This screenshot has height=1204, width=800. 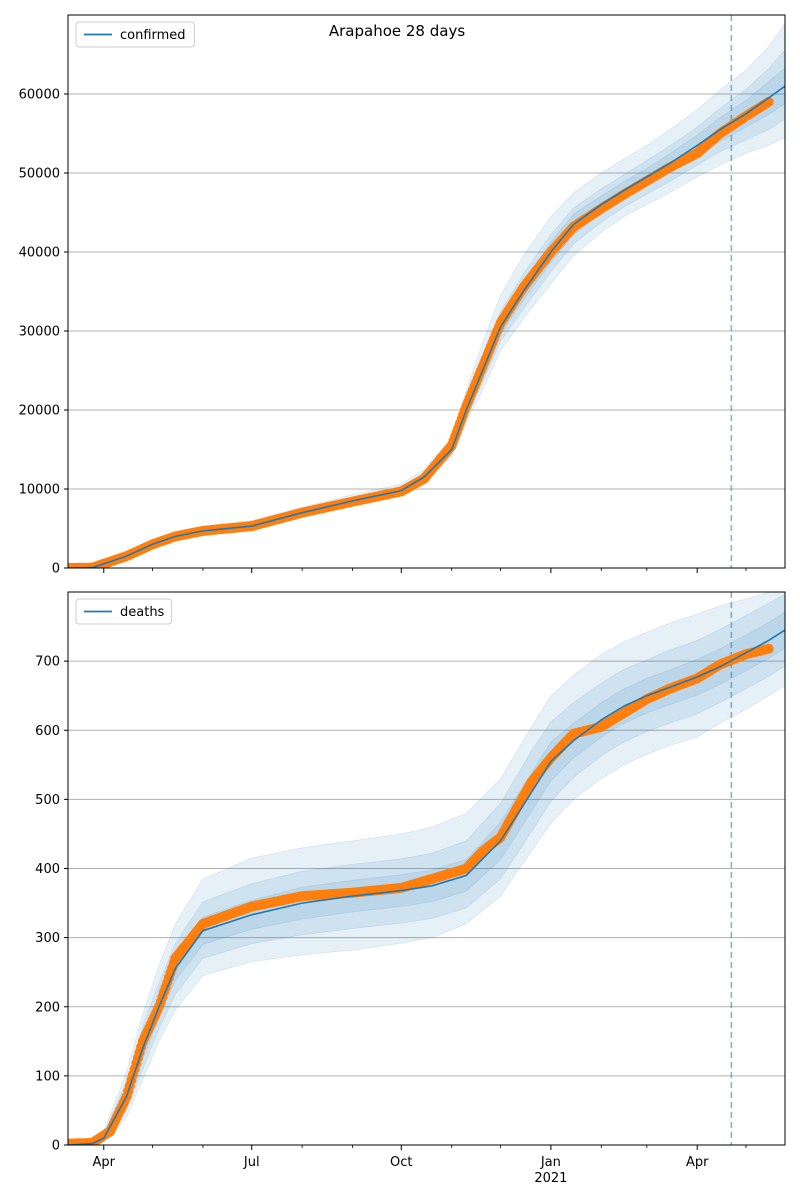 I want to click on y-tick-label: 50000, so click(x=39, y=174).